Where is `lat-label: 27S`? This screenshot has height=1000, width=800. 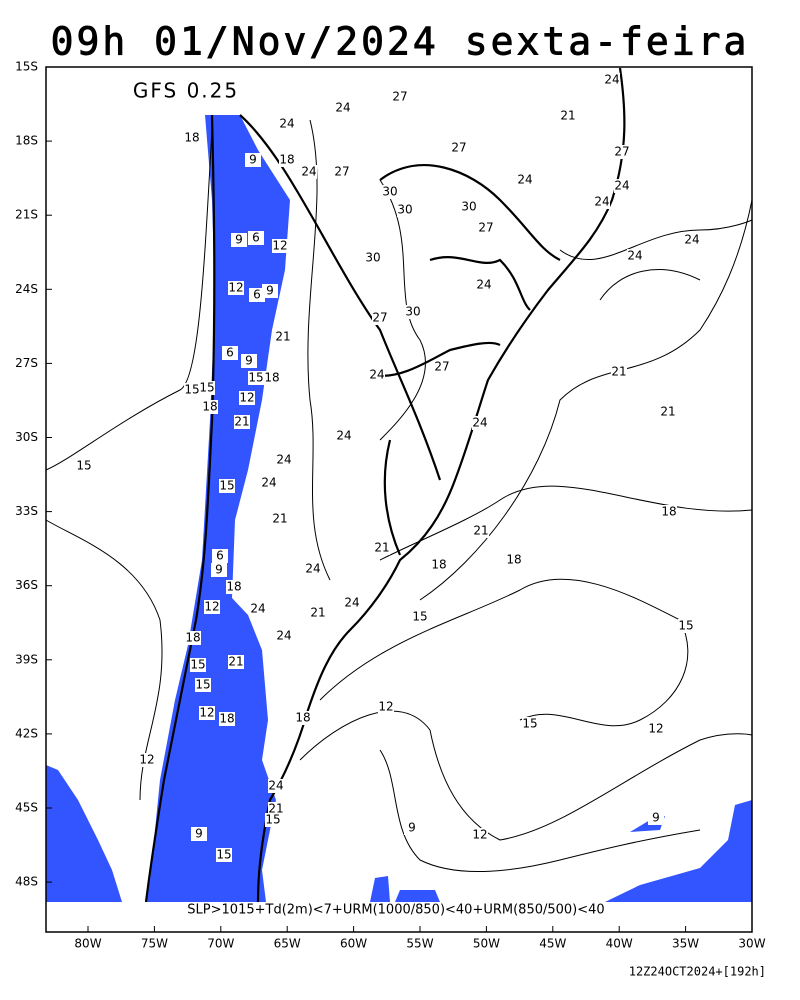 lat-label: 27S is located at coordinates (26, 363).